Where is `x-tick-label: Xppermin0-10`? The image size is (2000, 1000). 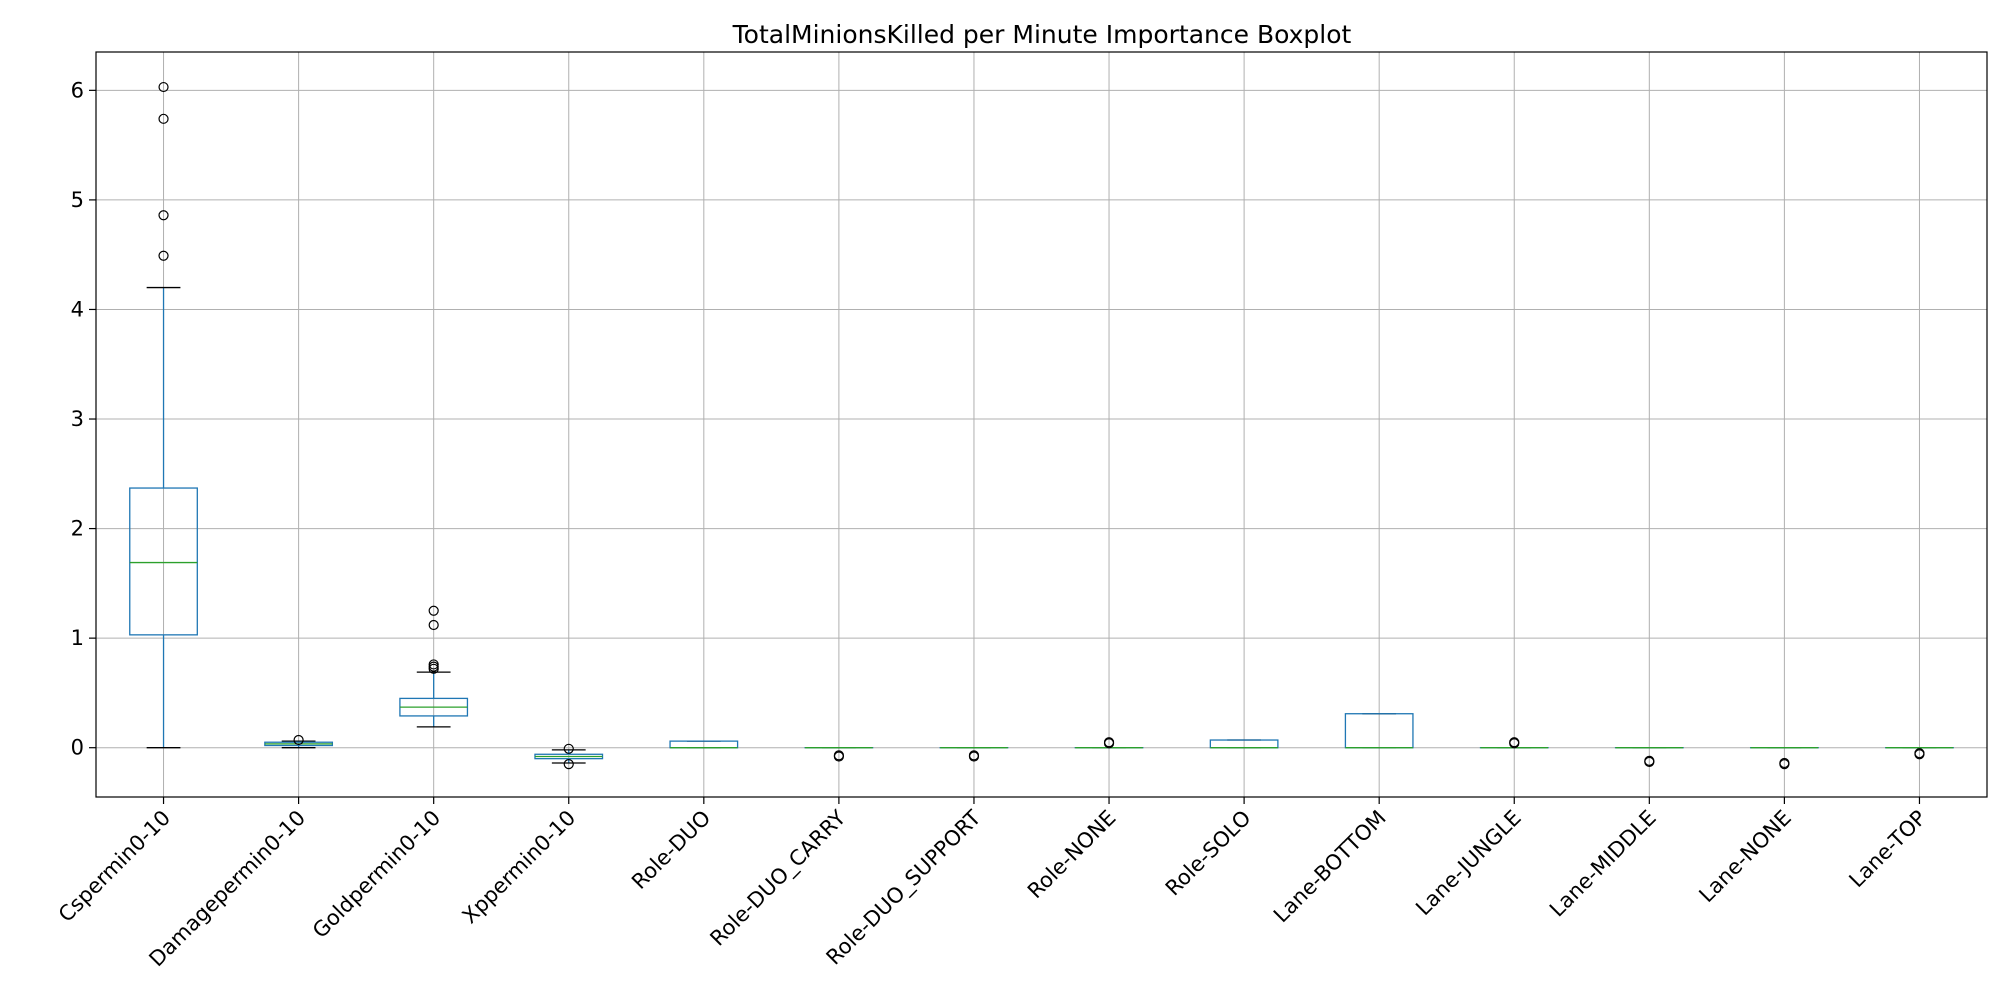 x-tick-label: Xppermin0-10 is located at coordinates (519, 867).